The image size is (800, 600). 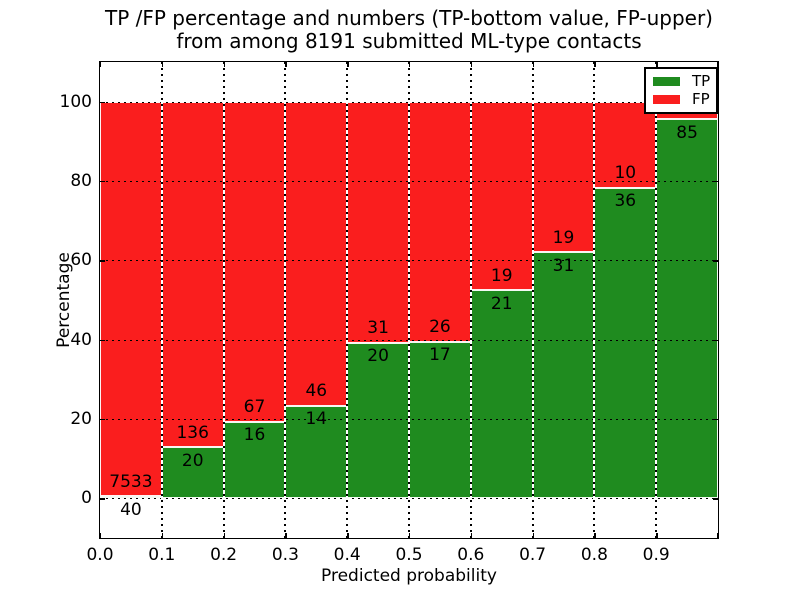 What do you see at coordinates (224, 555) in the screenshot?
I see `x-tick-label: 0.2` at bounding box center [224, 555].